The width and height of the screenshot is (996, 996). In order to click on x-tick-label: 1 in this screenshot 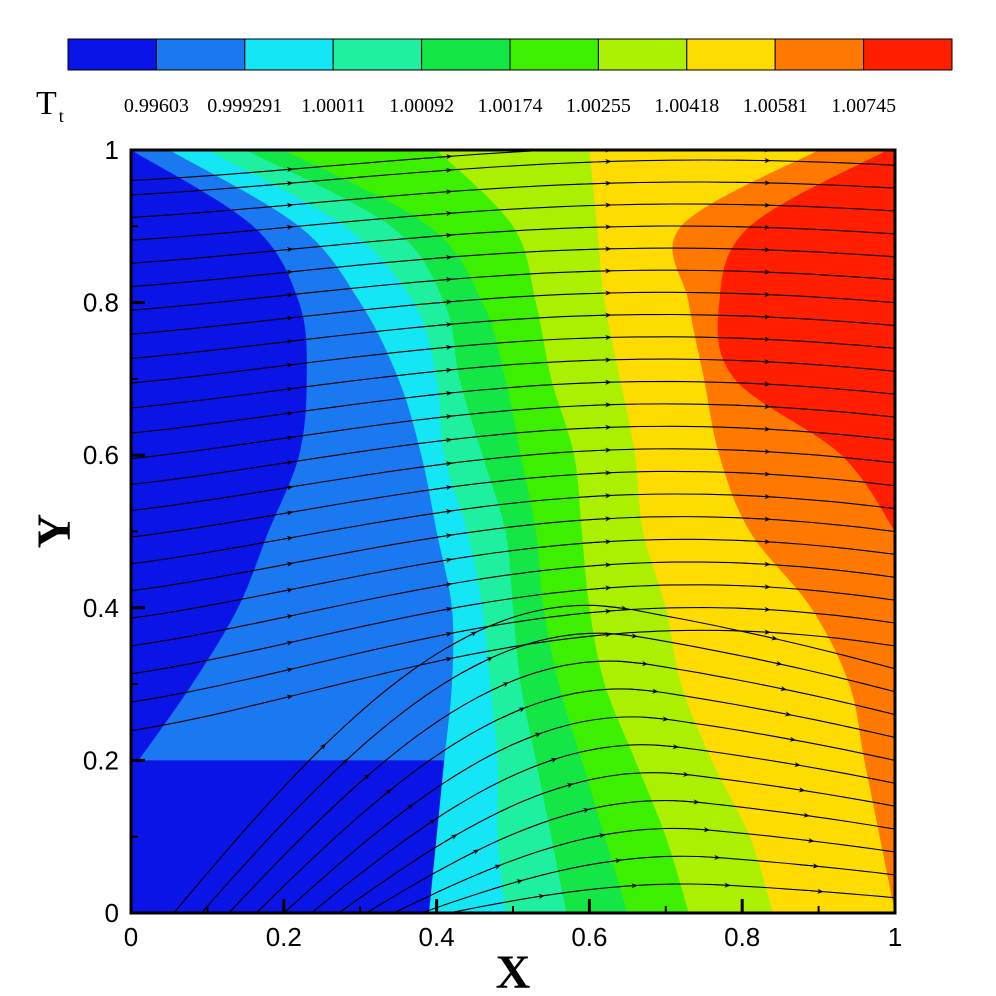, I will do `click(895, 937)`.